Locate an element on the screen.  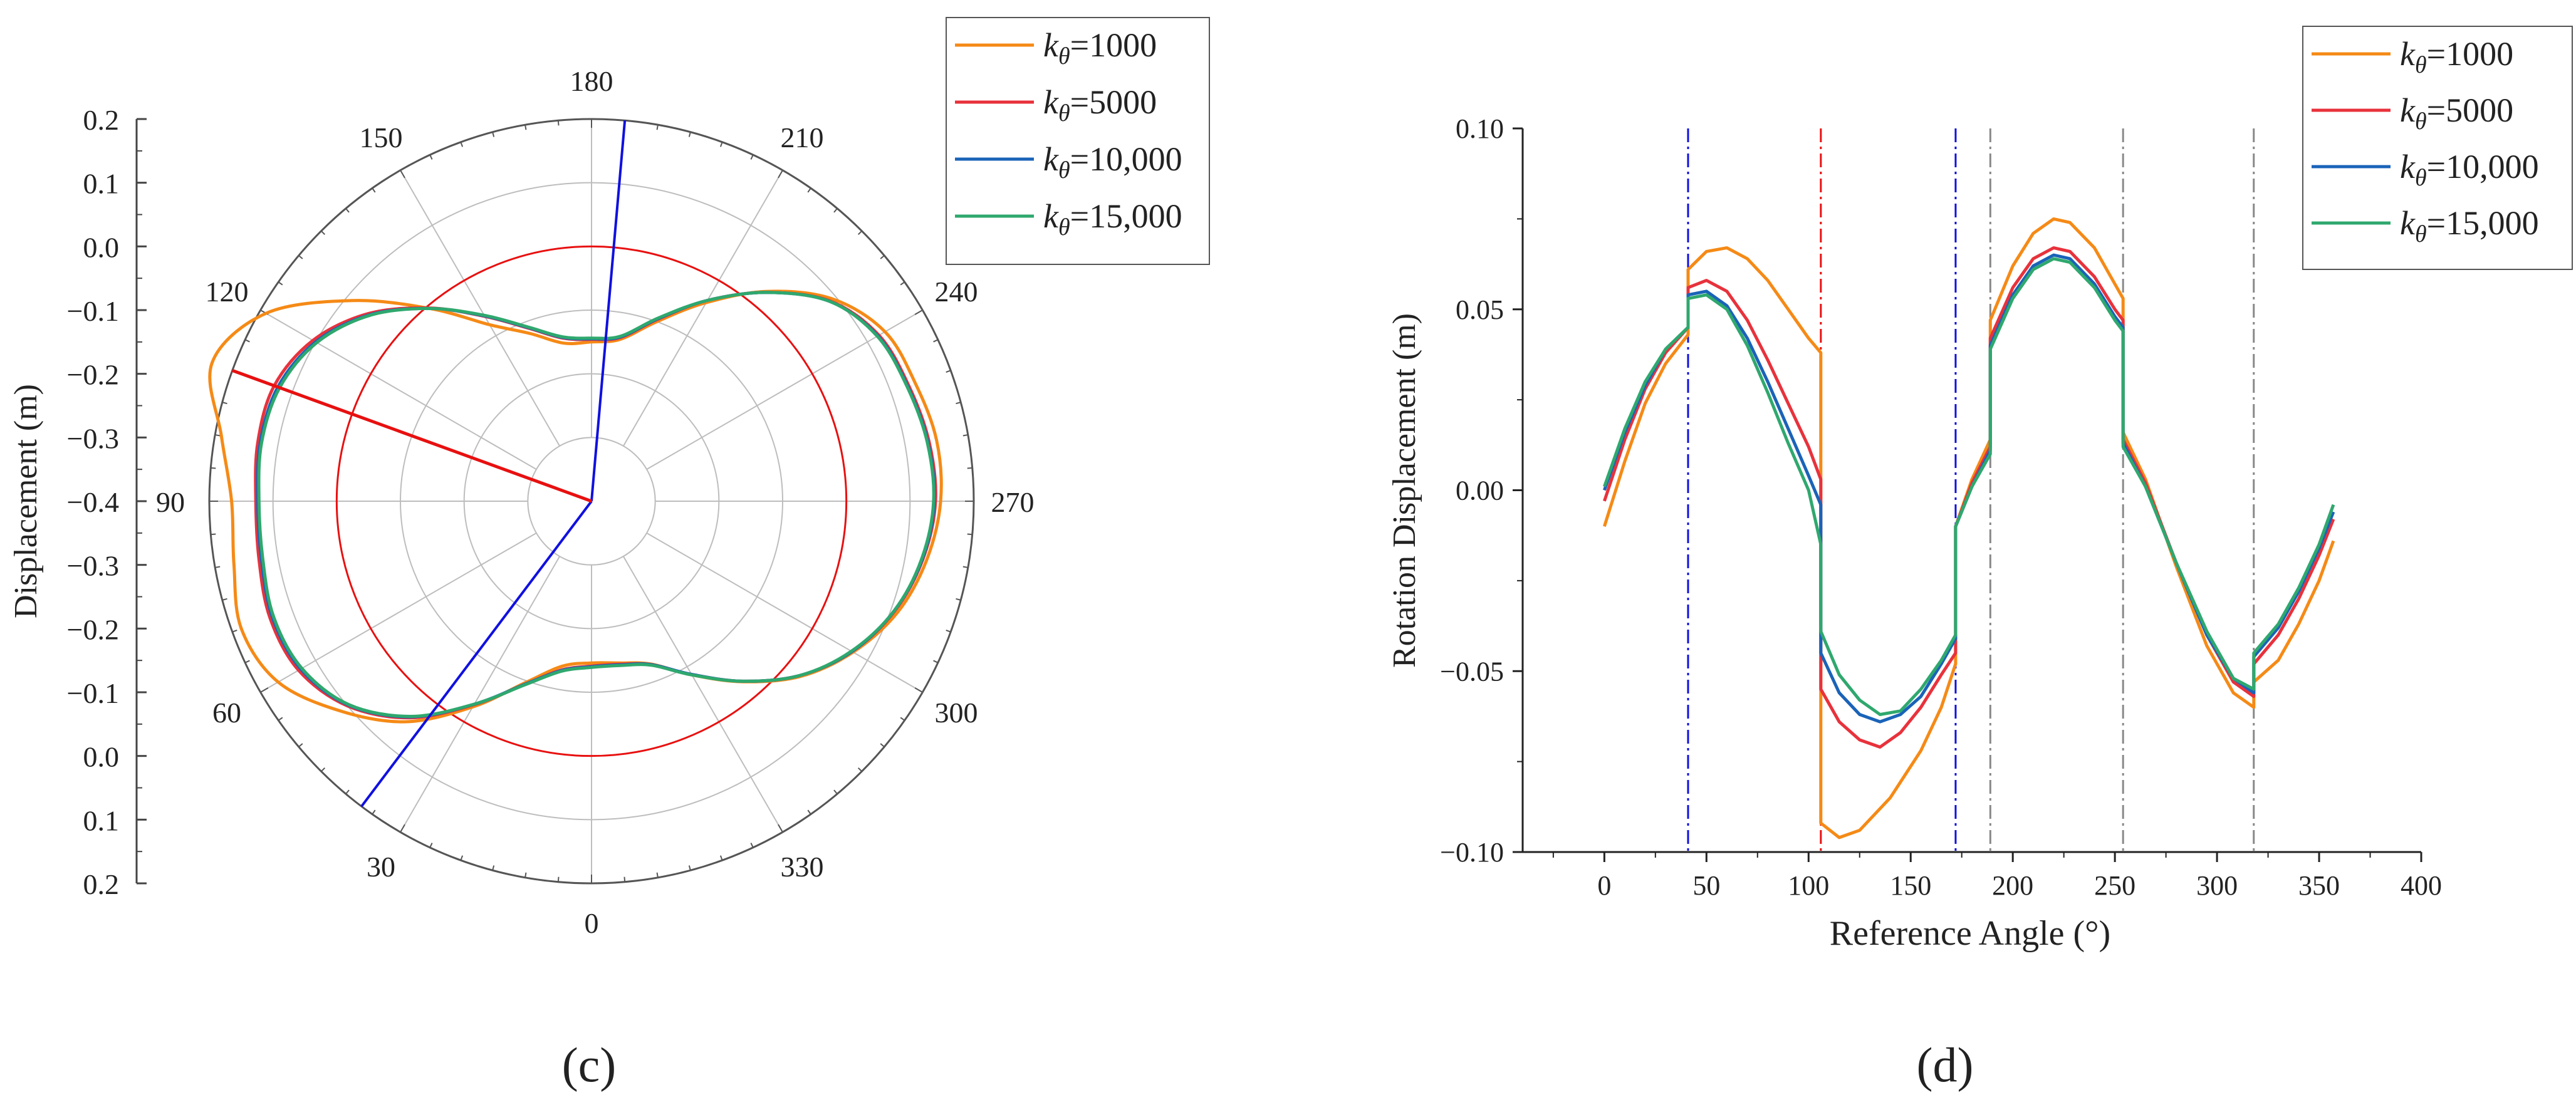
angle-label-90: 90 is located at coordinates (170, 502).